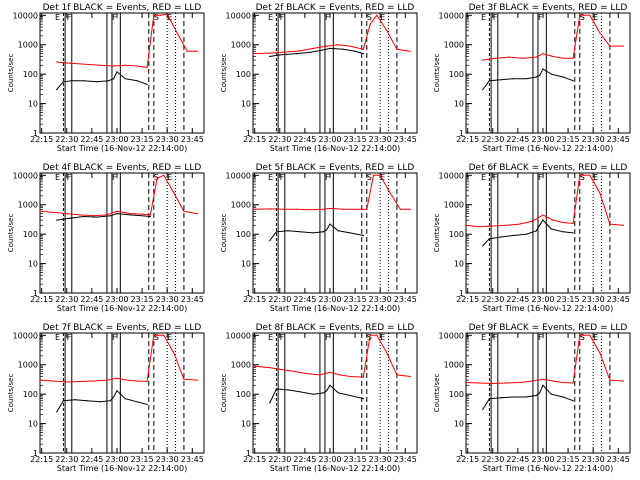 The width and height of the screenshot is (640, 480). What do you see at coordinates (548, 168) in the screenshot?
I see `chart-title: Det 6f BLACK = Events, RED = LLD` at bounding box center [548, 168].